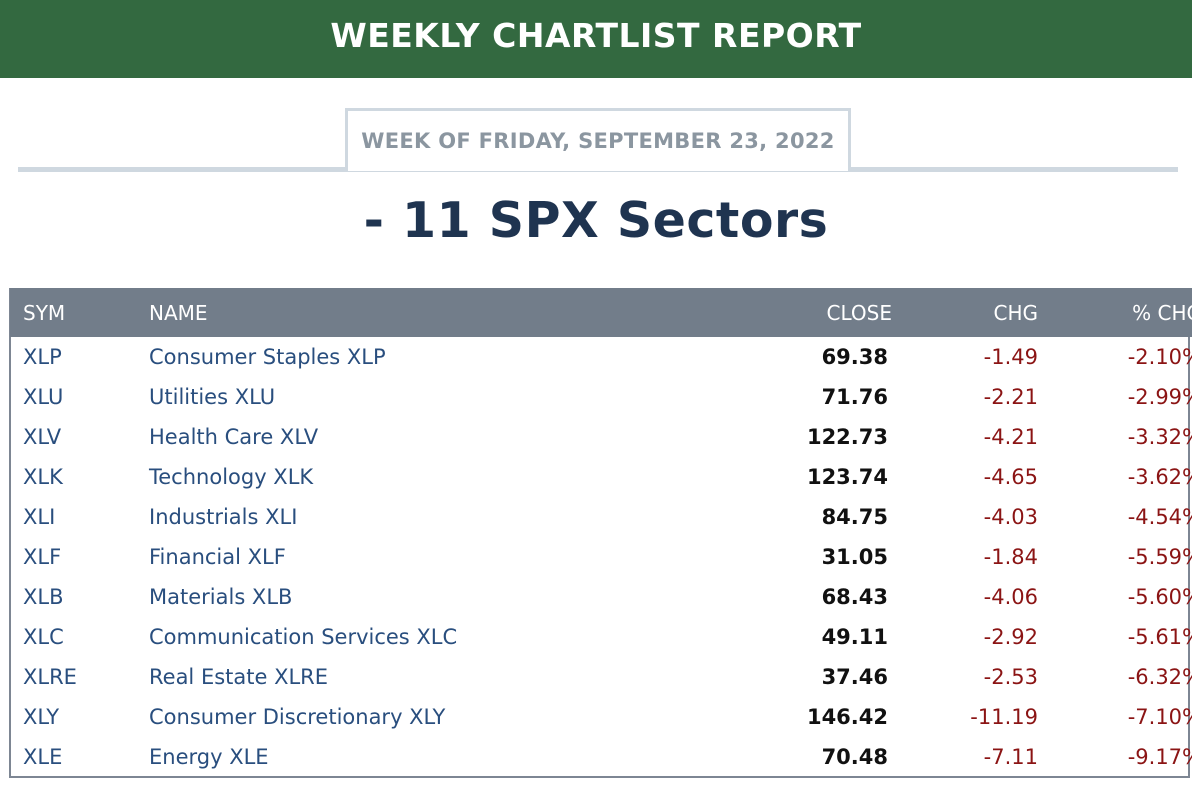  I want to click on week-label-box: WEEK OF FRIDAY, SEPTEMBER 23, 2022, so click(598, 139).